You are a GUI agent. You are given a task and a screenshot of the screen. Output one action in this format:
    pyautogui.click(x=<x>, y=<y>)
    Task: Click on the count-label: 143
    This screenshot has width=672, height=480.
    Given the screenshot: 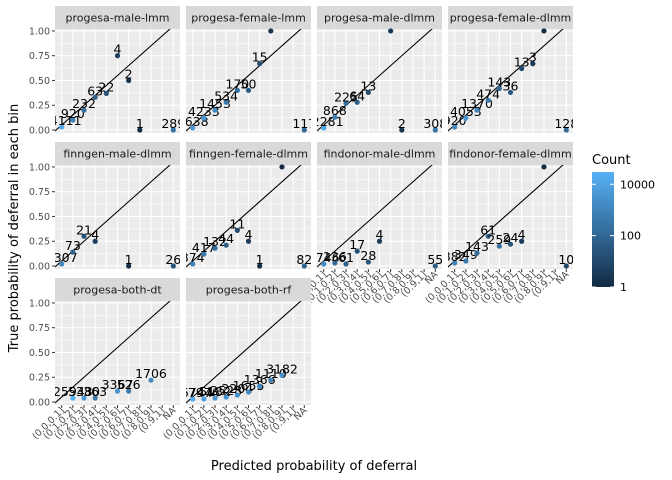 What is the action you would take?
    pyautogui.click(x=499, y=81)
    